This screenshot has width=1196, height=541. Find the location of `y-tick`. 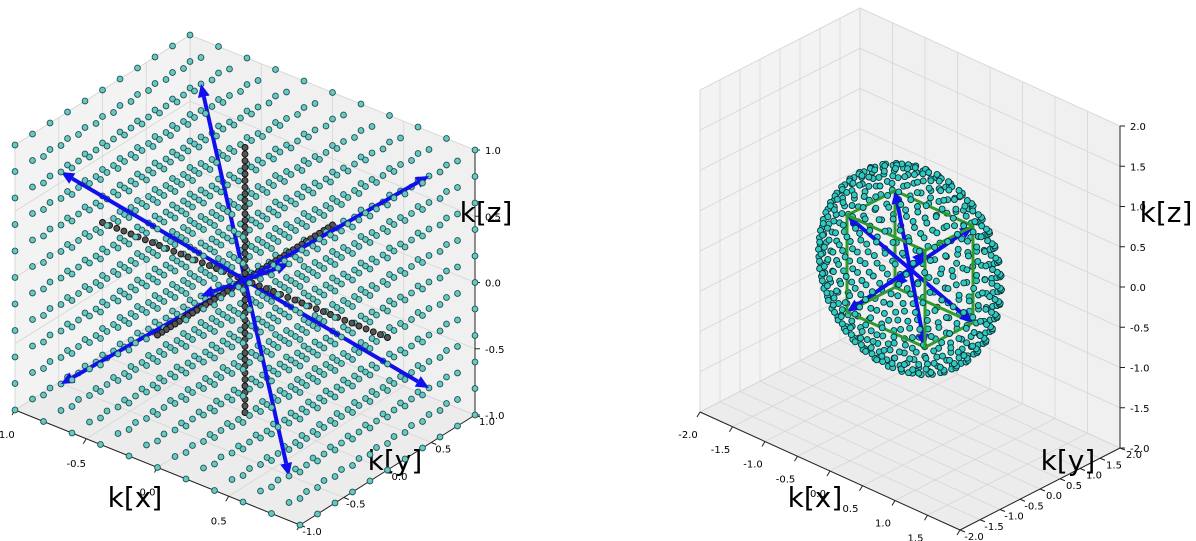

y-tick is located at coordinates (1082, 469).